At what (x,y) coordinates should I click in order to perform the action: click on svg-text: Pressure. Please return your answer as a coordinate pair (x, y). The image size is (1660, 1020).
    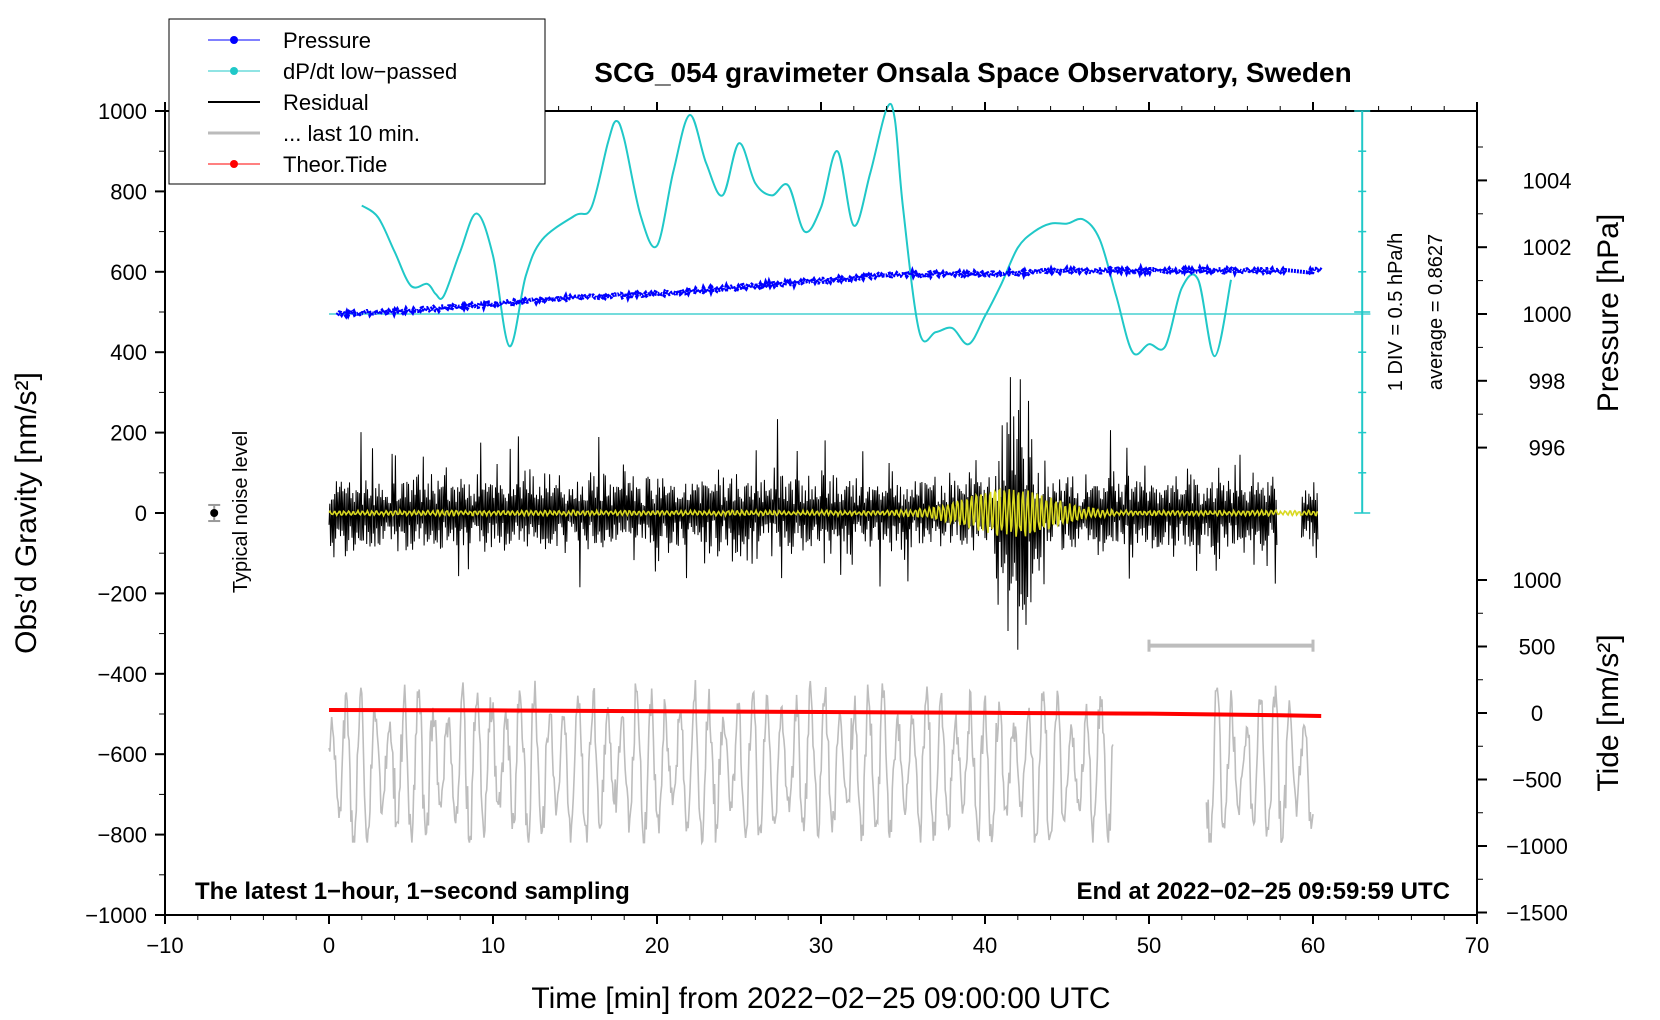
    Looking at the image, I should click on (327, 40).